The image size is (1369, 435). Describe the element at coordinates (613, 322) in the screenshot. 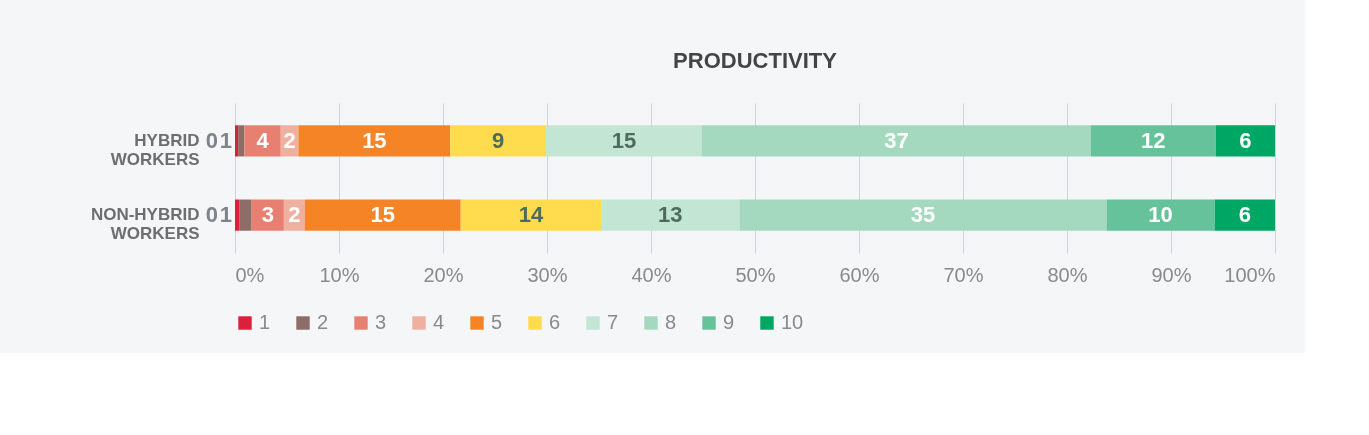

I see `legend-label: 7` at that location.